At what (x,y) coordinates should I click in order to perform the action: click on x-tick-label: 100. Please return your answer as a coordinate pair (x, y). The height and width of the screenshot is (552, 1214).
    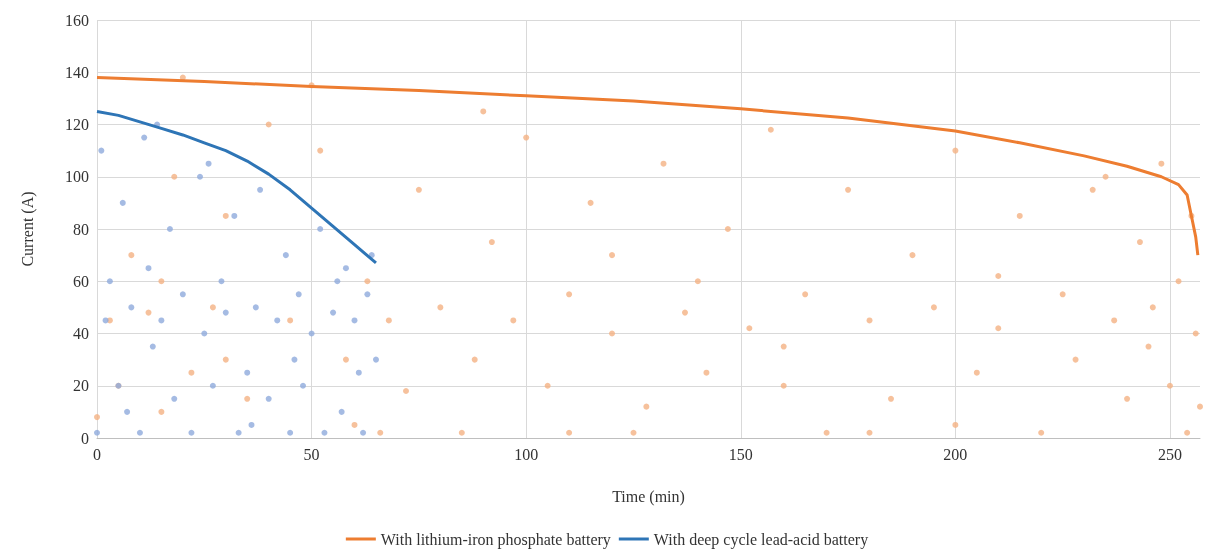
    Looking at the image, I should click on (526, 454).